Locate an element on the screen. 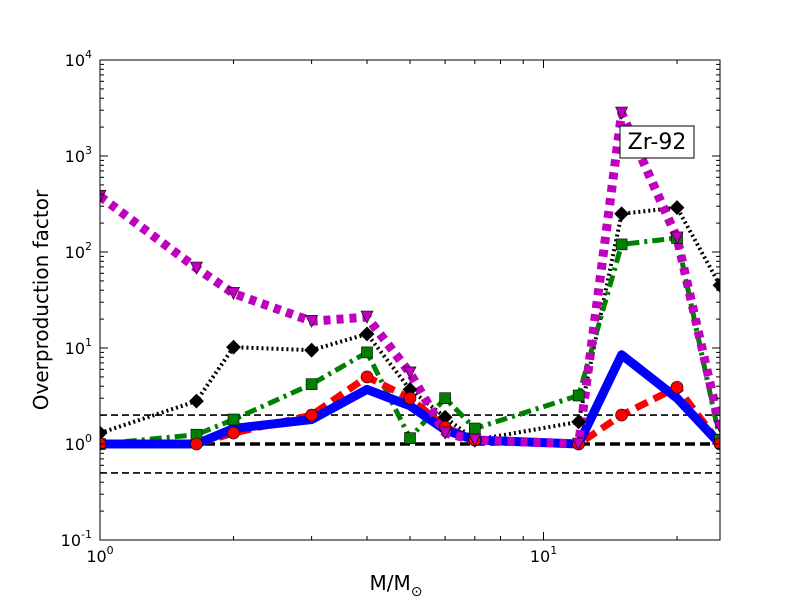  y-tick-label-0: 10⁻¹ is located at coordinates (76, 539).